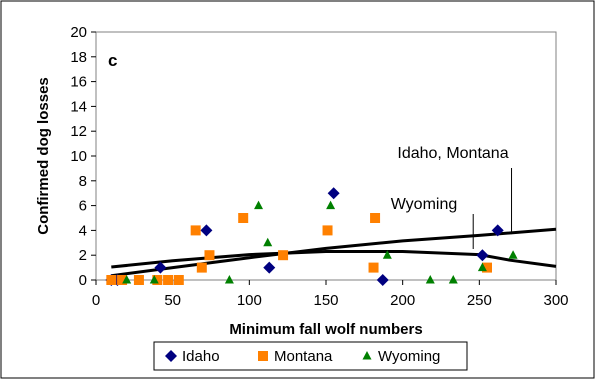 Image resolution: width=595 pixels, height=384 pixels. I want to click on x-tick-label: 200, so click(402, 300).